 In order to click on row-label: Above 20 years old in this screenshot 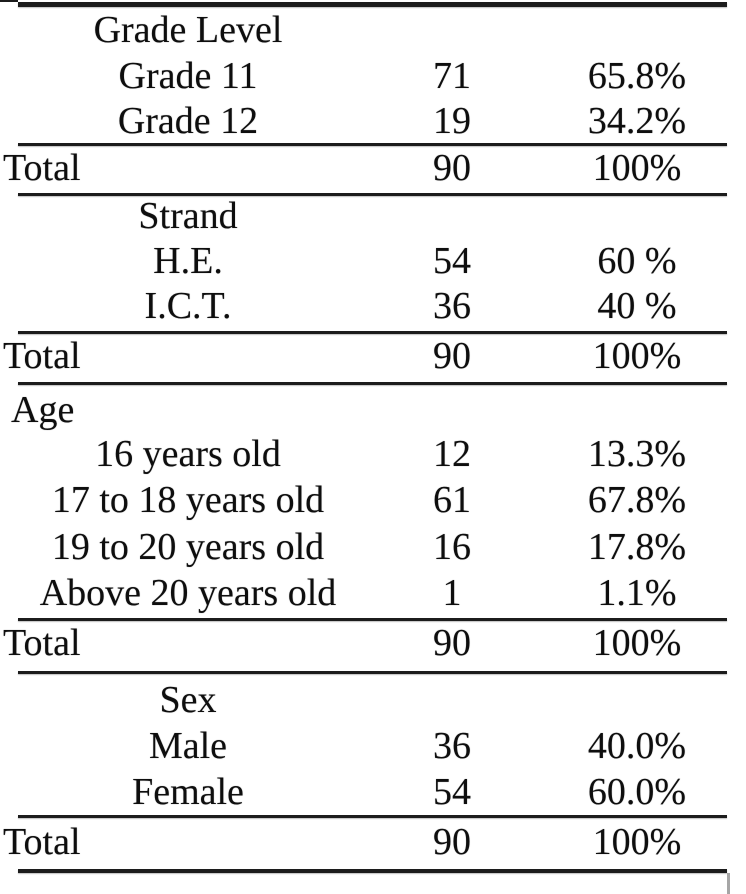, I will do `click(188, 593)`.